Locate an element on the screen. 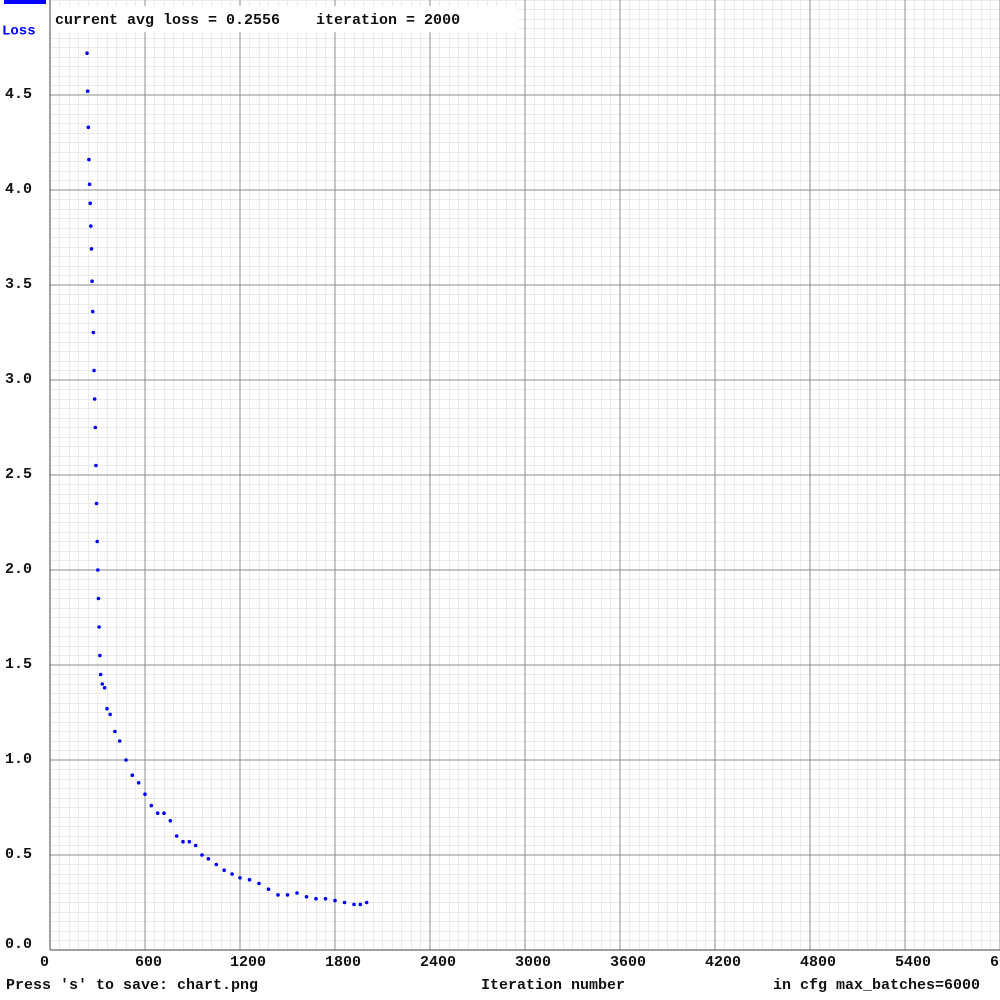 This screenshot has width=1000, height=1000. y-axis-label: Loss is located at coordinates (19, 32).